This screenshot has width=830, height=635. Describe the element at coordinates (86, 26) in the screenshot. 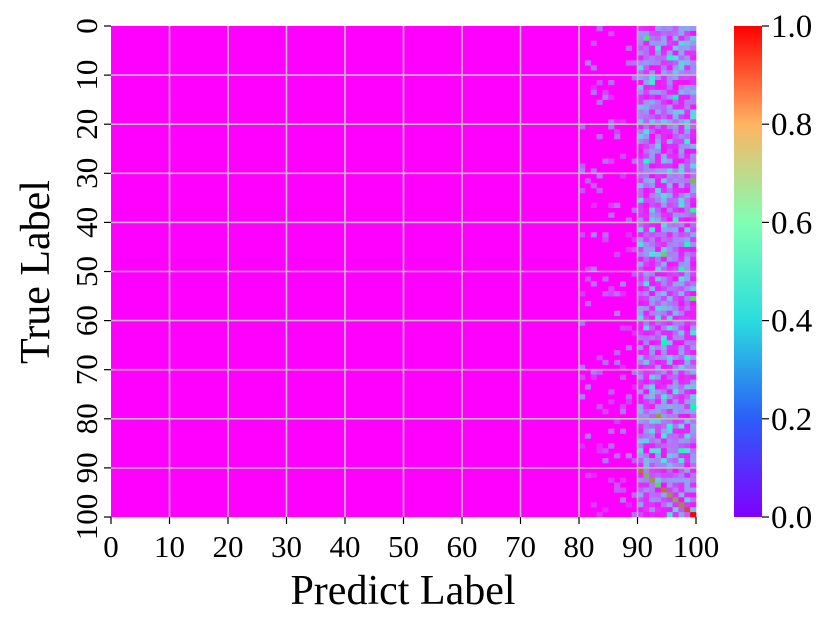

I see `y-tick-label: 0` at that location.